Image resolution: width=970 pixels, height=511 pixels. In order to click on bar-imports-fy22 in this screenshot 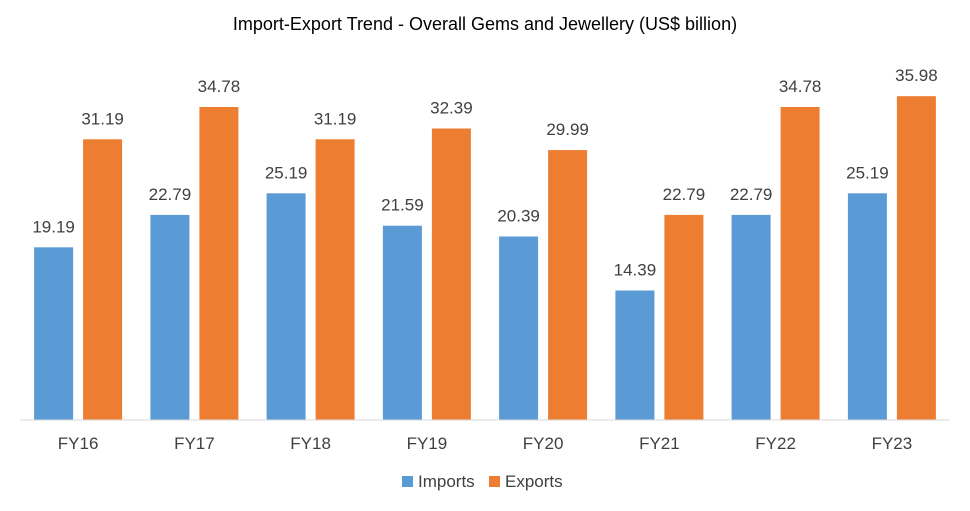, I will do `click(751, 317)`.